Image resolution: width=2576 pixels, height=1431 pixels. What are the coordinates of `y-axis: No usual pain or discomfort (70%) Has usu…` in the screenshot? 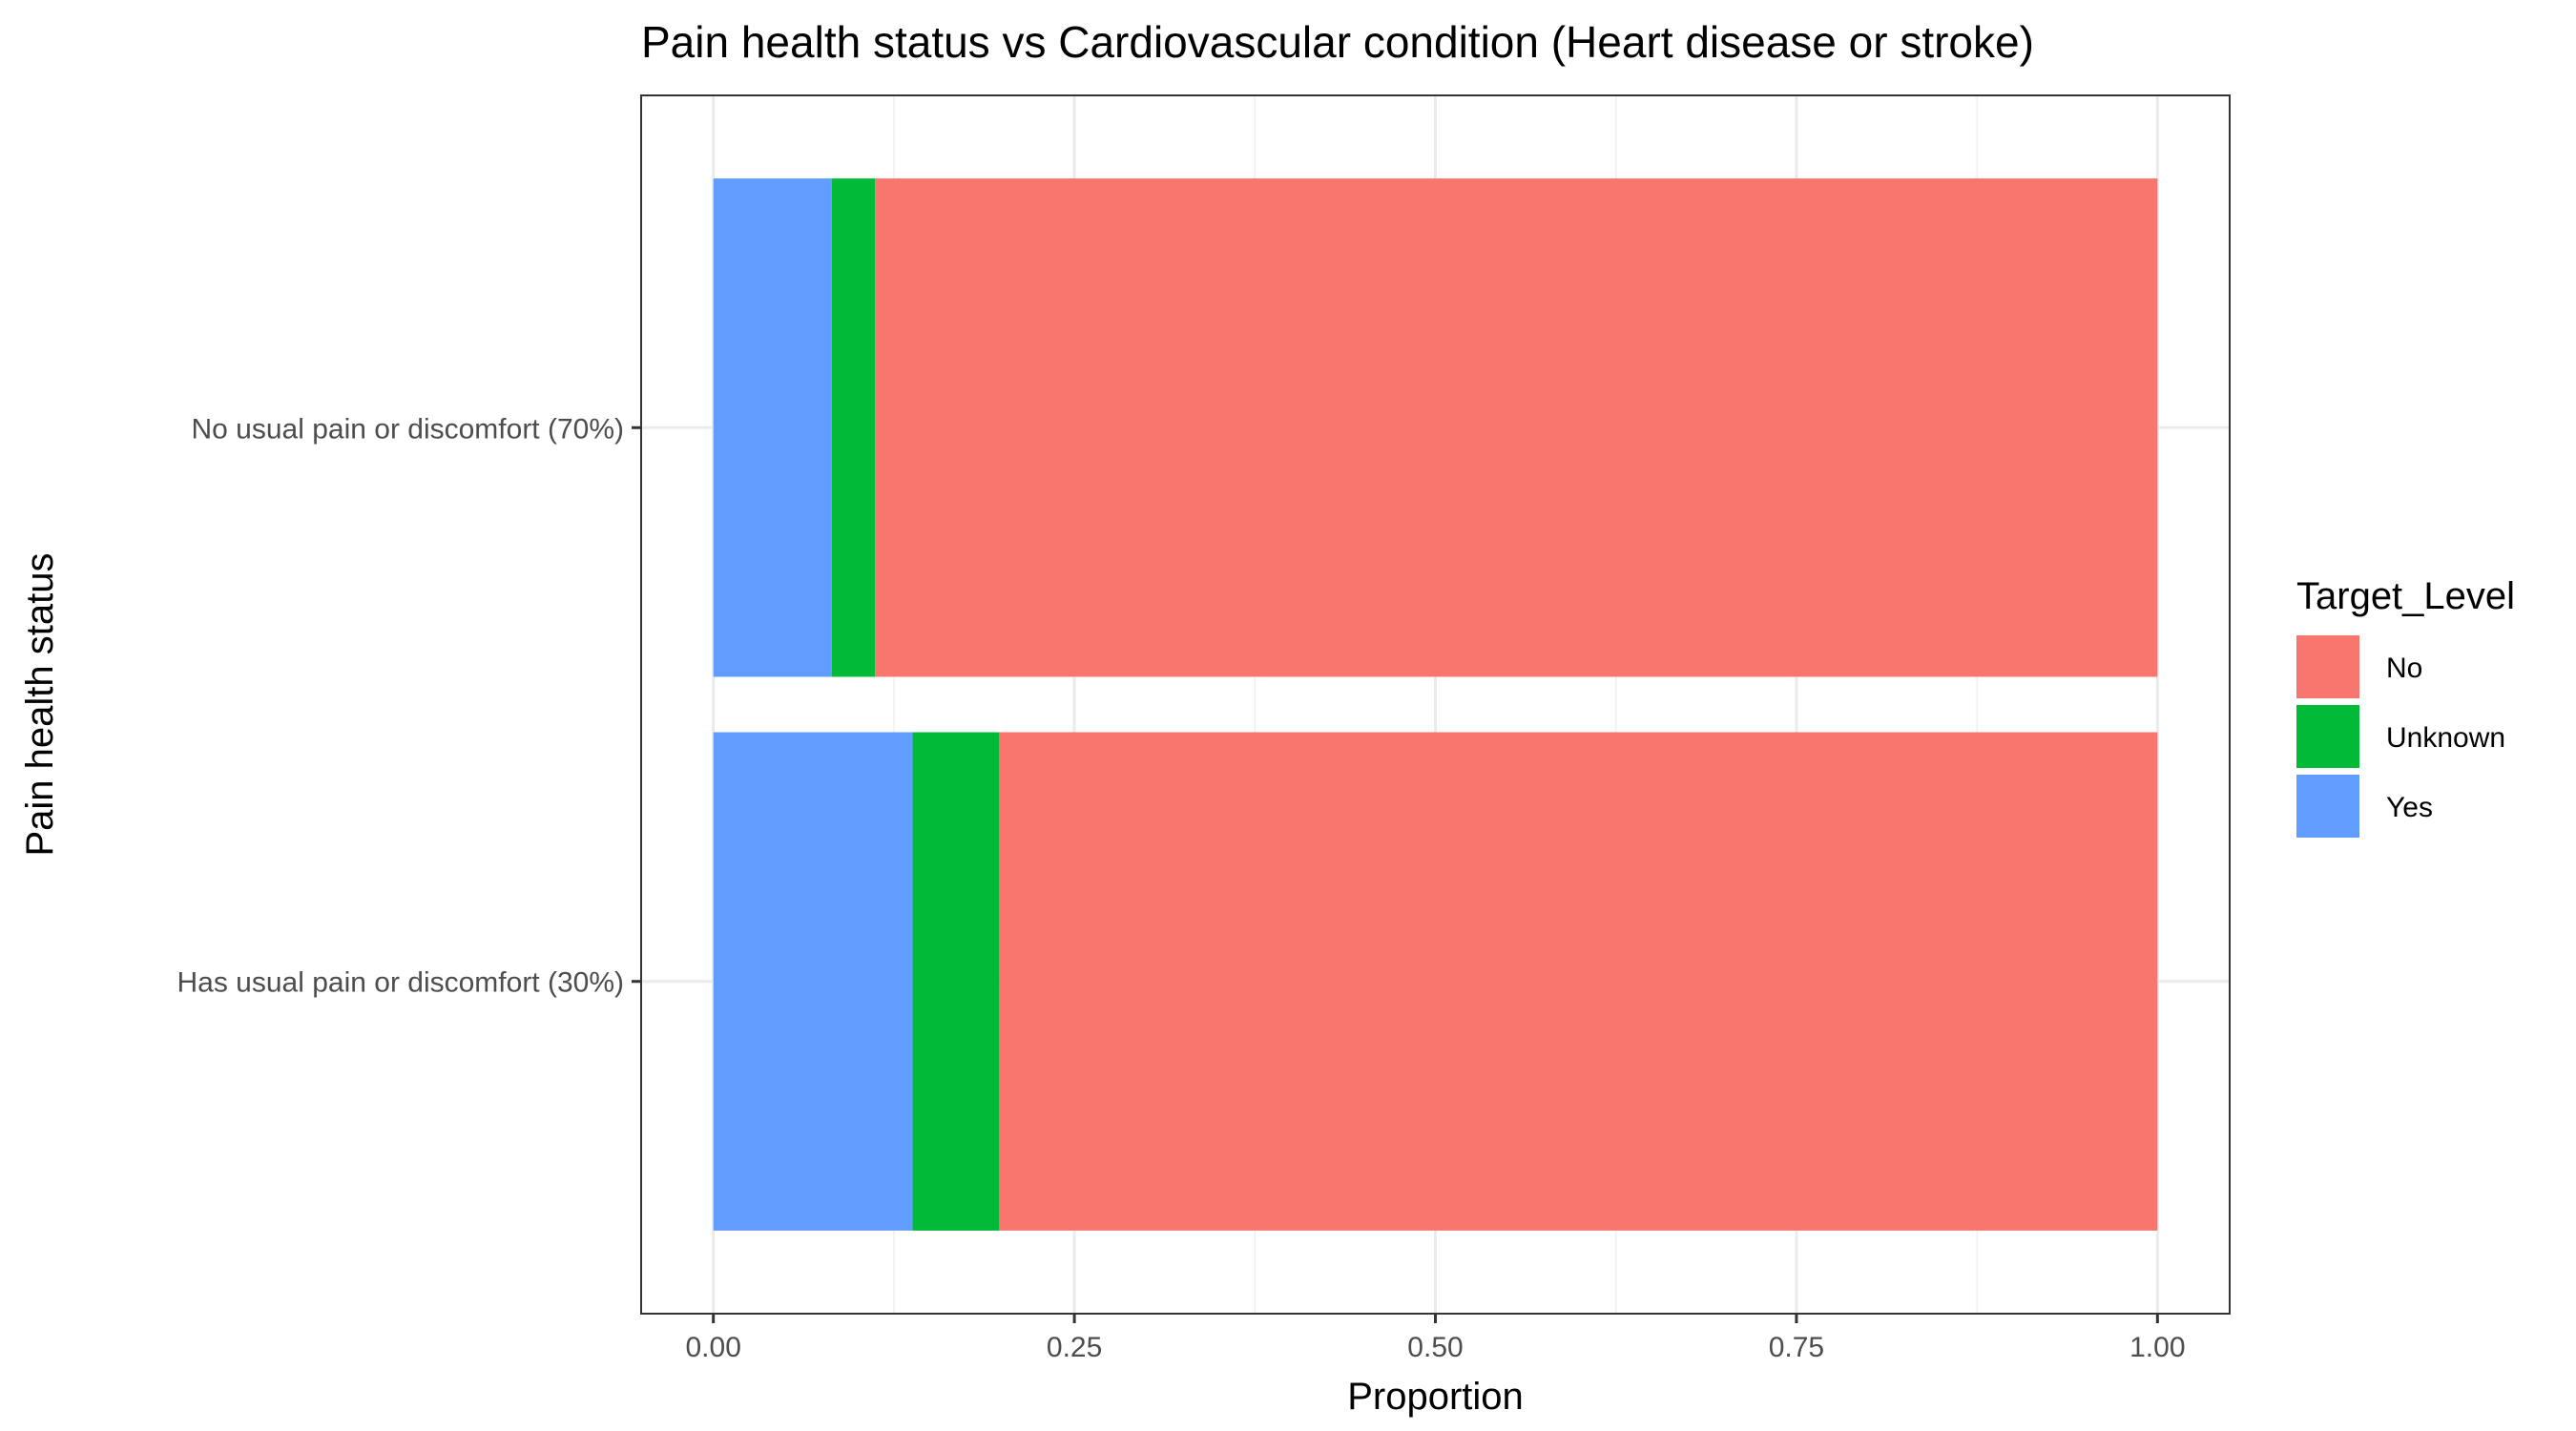 It's located at (409, 706).